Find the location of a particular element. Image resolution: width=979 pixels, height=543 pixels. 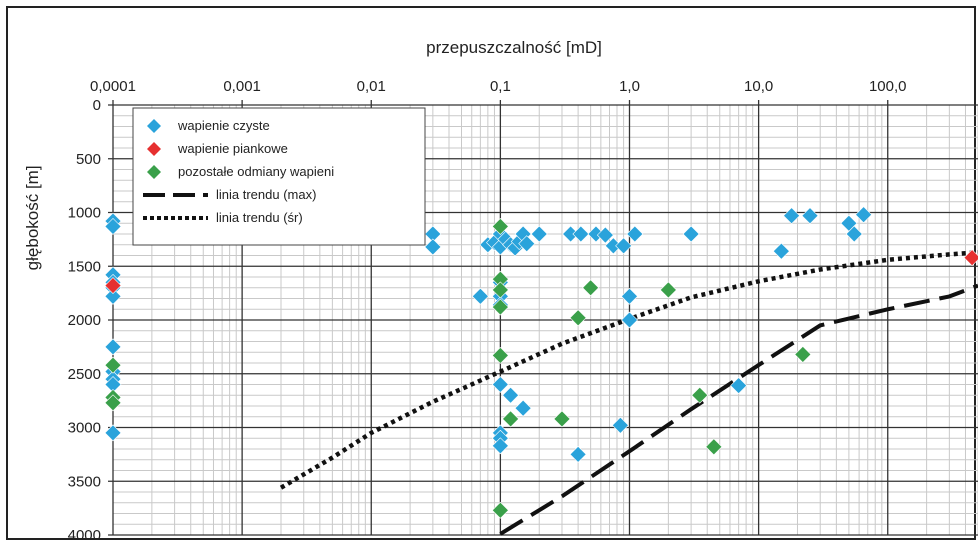

legend-box is located at coordinates (279, 176).